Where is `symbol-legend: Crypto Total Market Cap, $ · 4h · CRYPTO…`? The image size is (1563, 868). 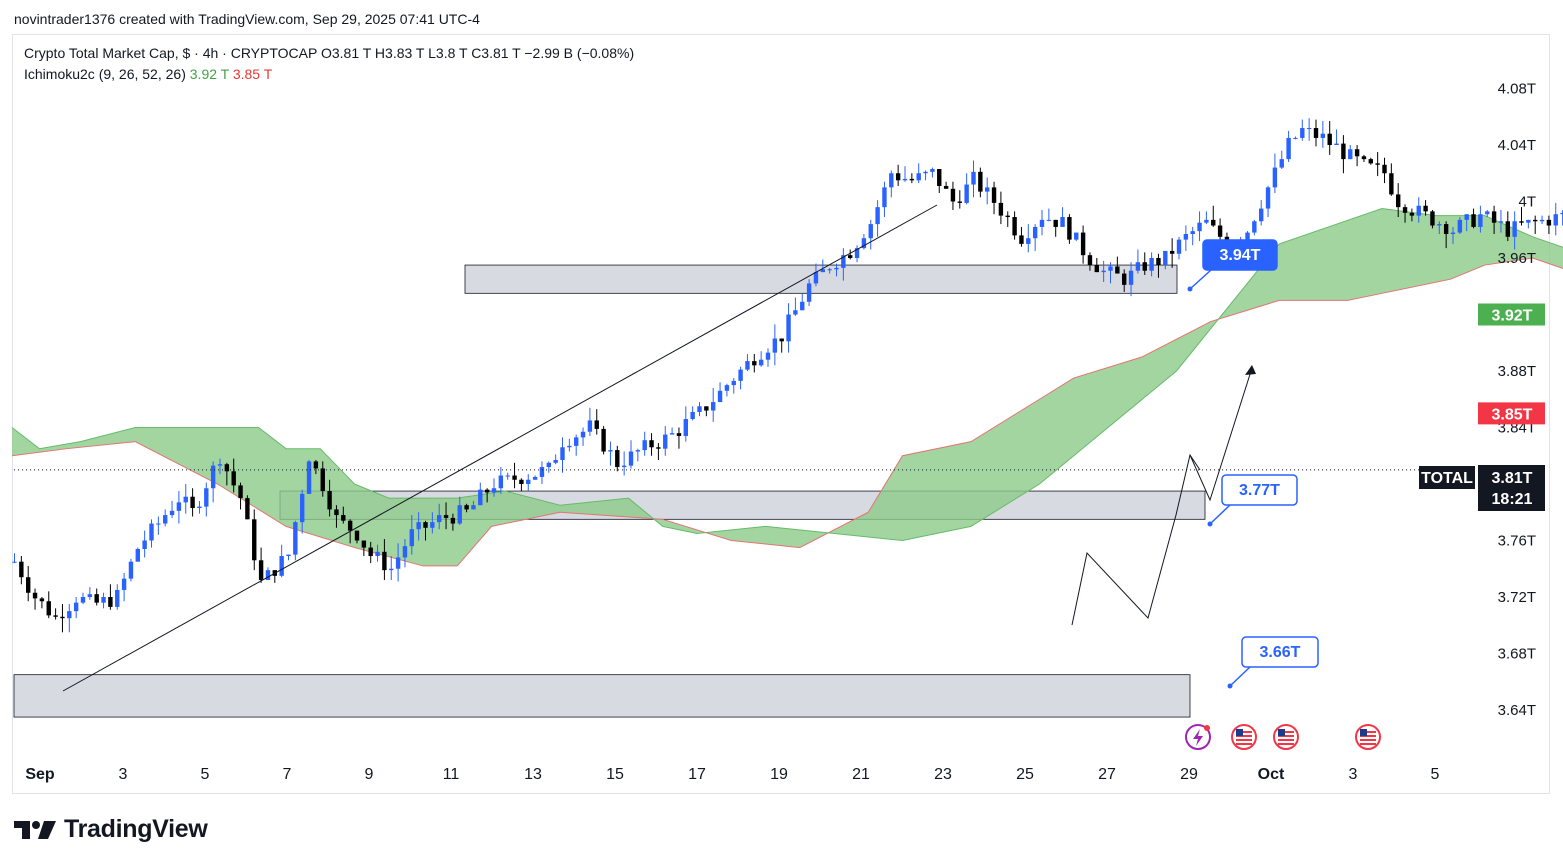
symbol-legend: Crypto Total Market Cap, $ · 4h · CRYPTO… is located at coordinates (329, 53).